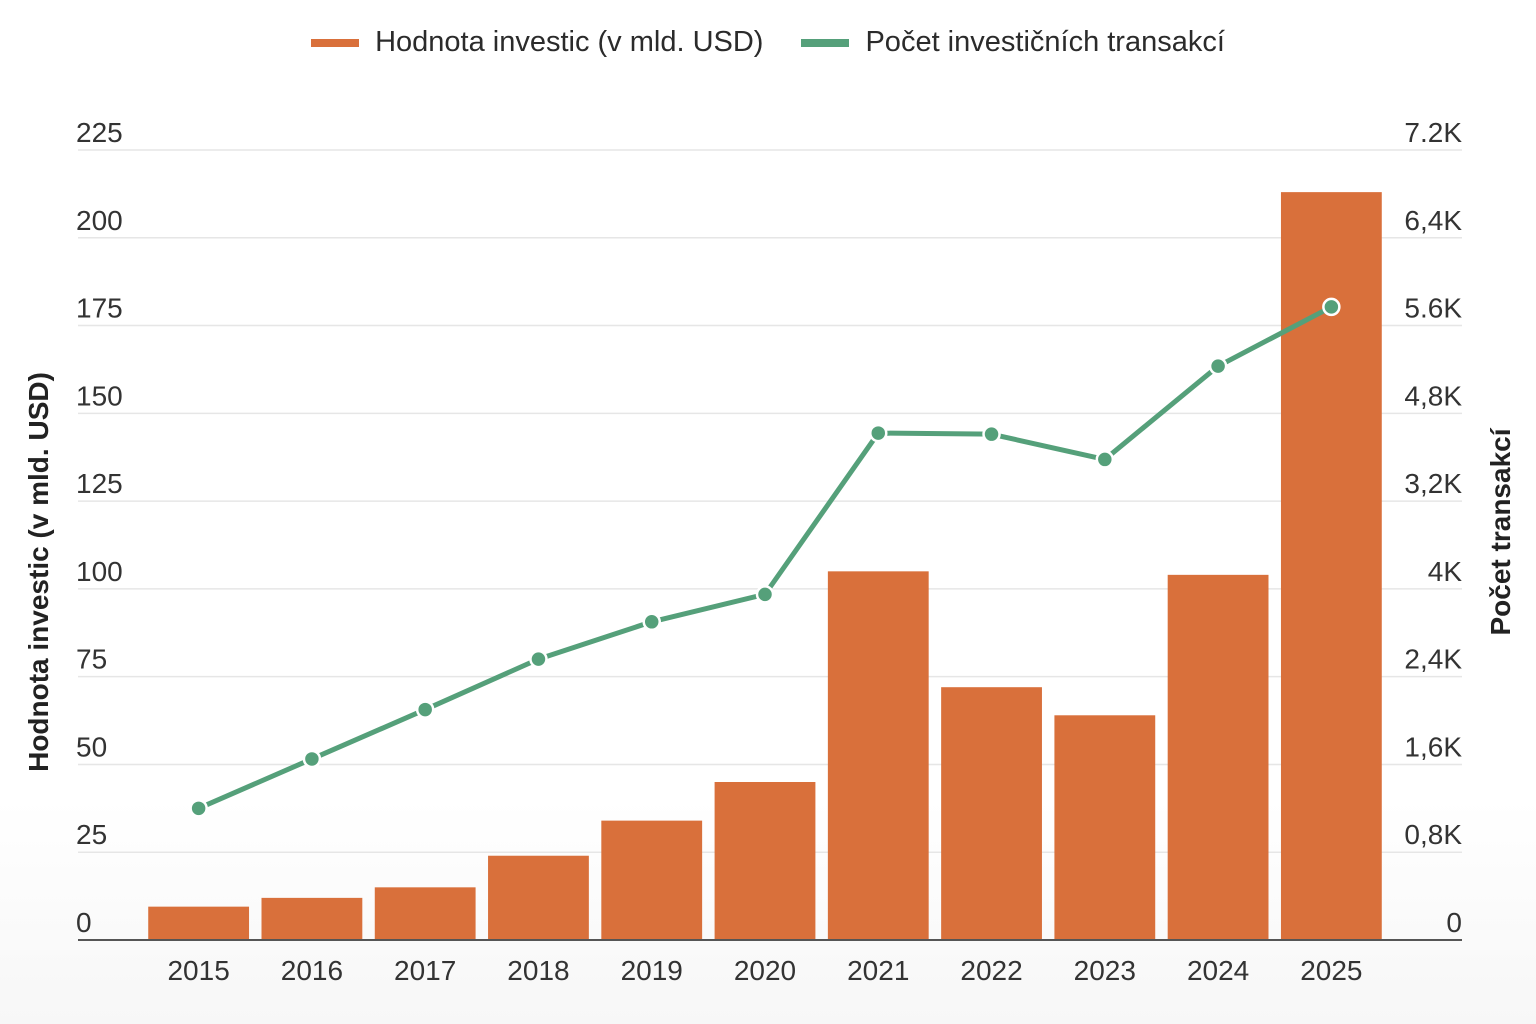 The image size is (1536, 1024). Describe the element at coordinates (765, 970) in the screenshot. I see `x-tick-label-2020: 2020` at that location.